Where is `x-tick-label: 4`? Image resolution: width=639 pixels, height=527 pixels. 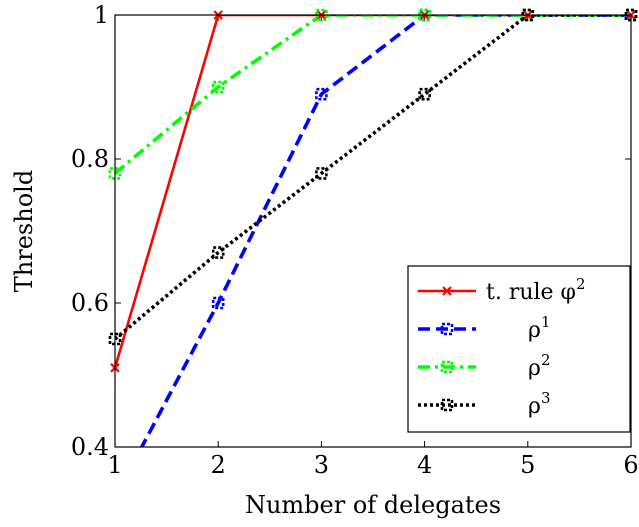 x-tick-label: 4 is located at coordinates (424, 465).